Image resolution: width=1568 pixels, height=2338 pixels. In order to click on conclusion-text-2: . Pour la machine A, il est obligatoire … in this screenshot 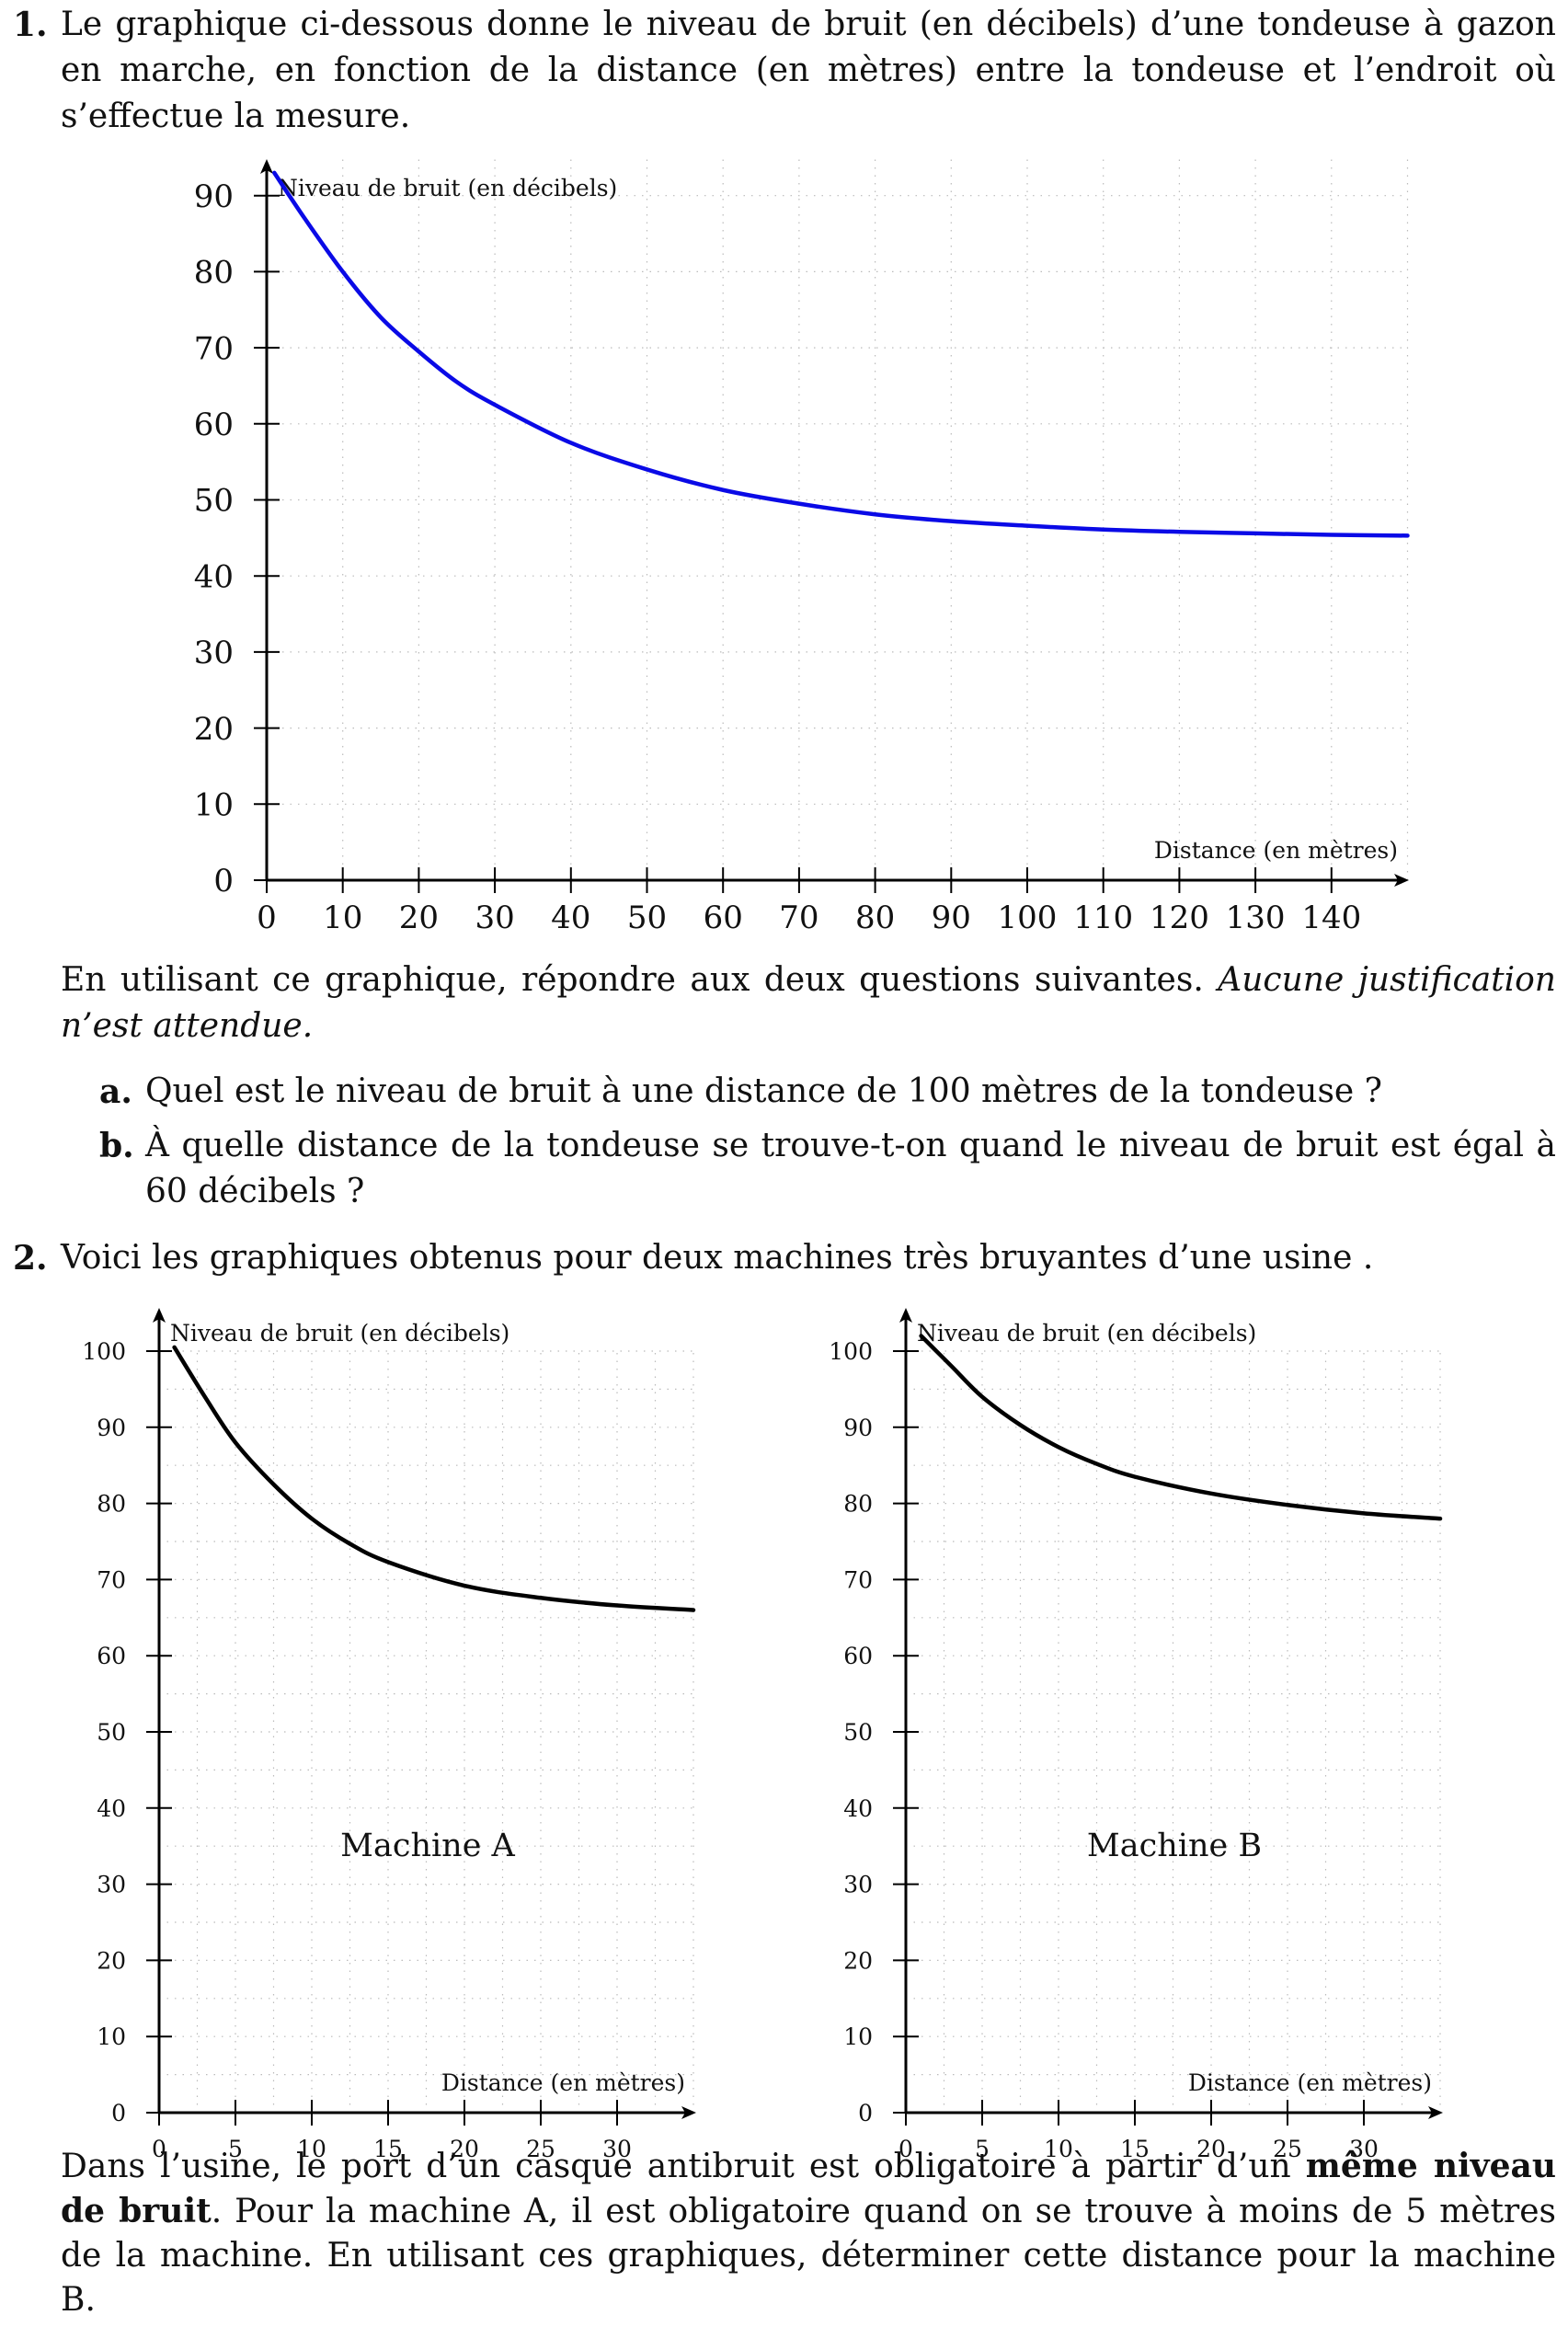, I will do `click(808, 2256)`.